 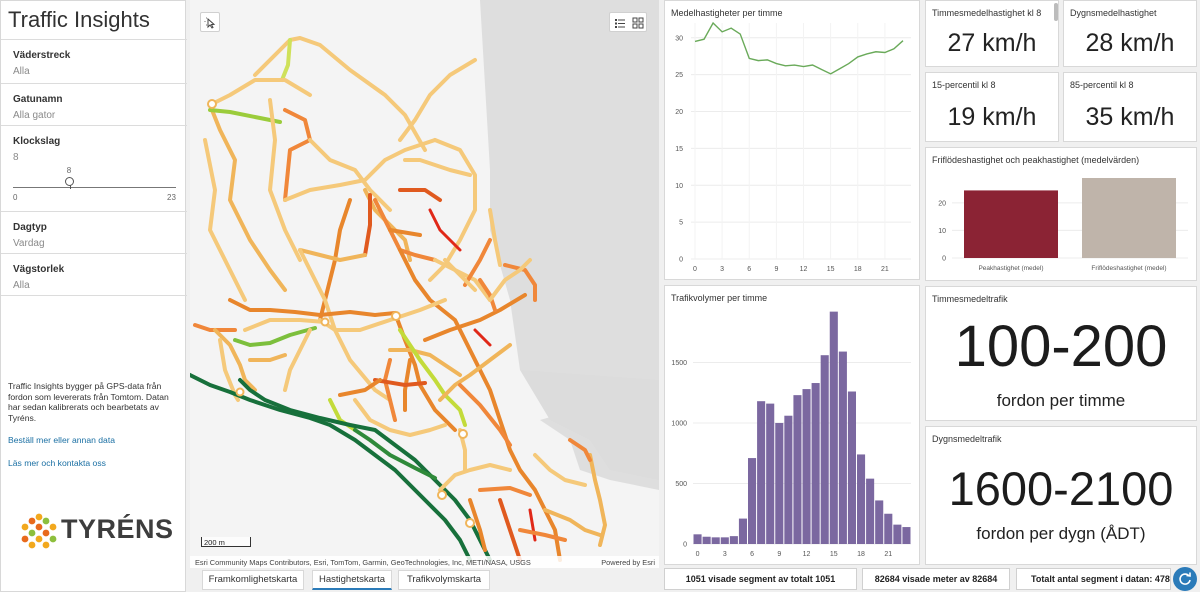 I want to click on hour-slider-thumb, so click(x=70, y=181).